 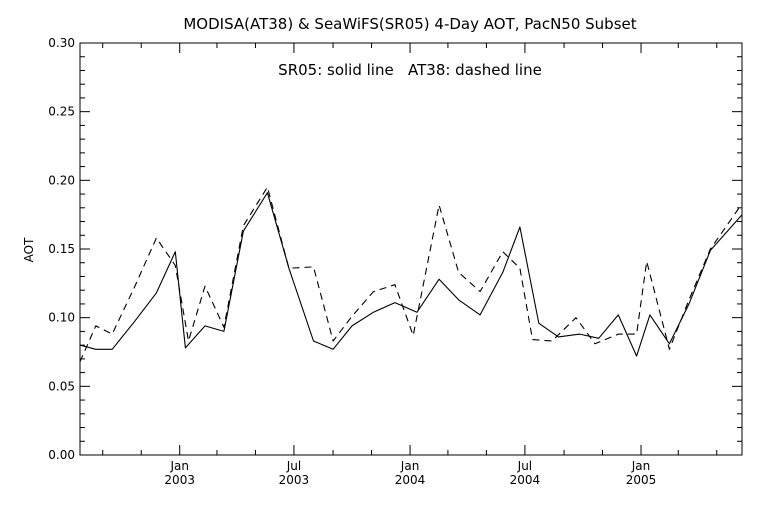 I want to click on y-tick-label: 0.15, so click(x=61, y=249).